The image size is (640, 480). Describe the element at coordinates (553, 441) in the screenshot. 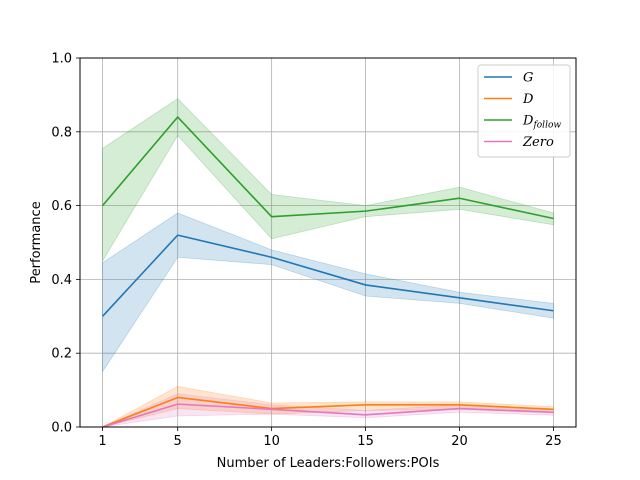

I see `x-tick-label: 25` at that location.